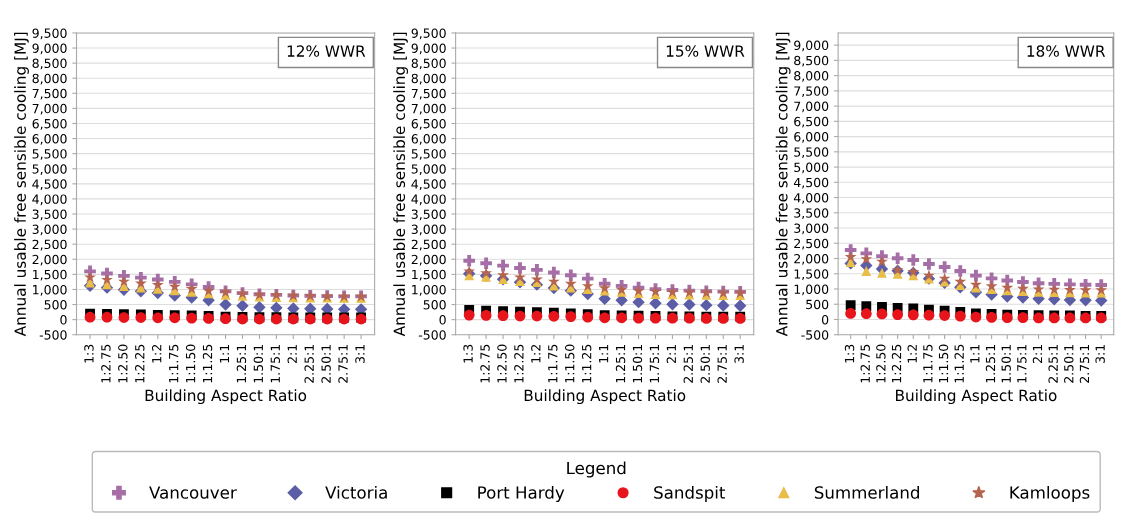  I want to click on legend-label: Vancouver, so click(193, 492).